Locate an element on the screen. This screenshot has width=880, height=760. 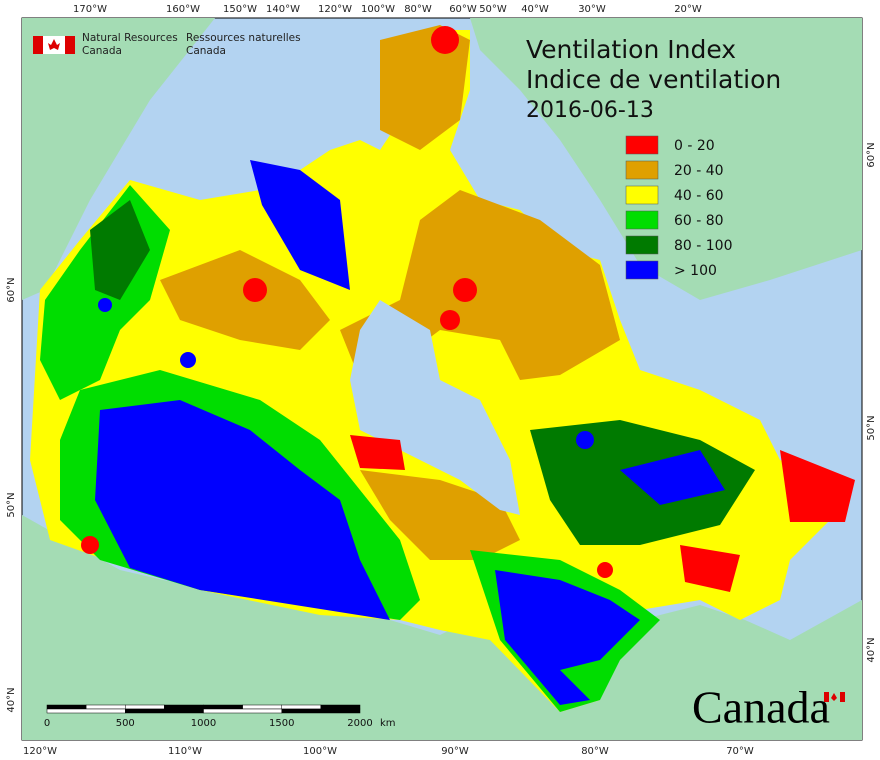
flag-leaf is located at coordinates (54, 44).